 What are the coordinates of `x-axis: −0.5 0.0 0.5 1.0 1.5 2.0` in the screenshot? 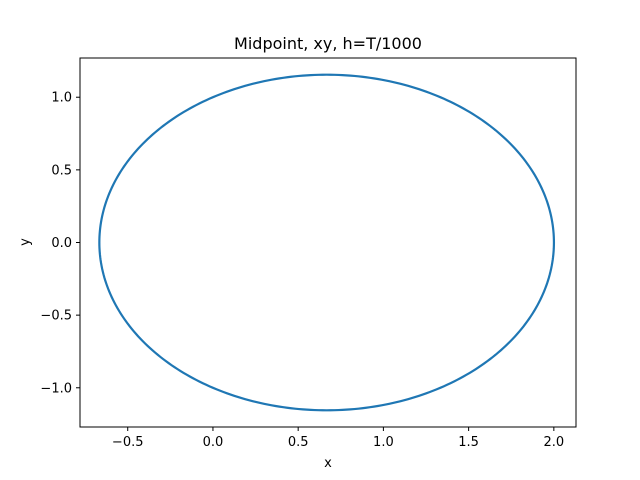 It's located at (338, 438).